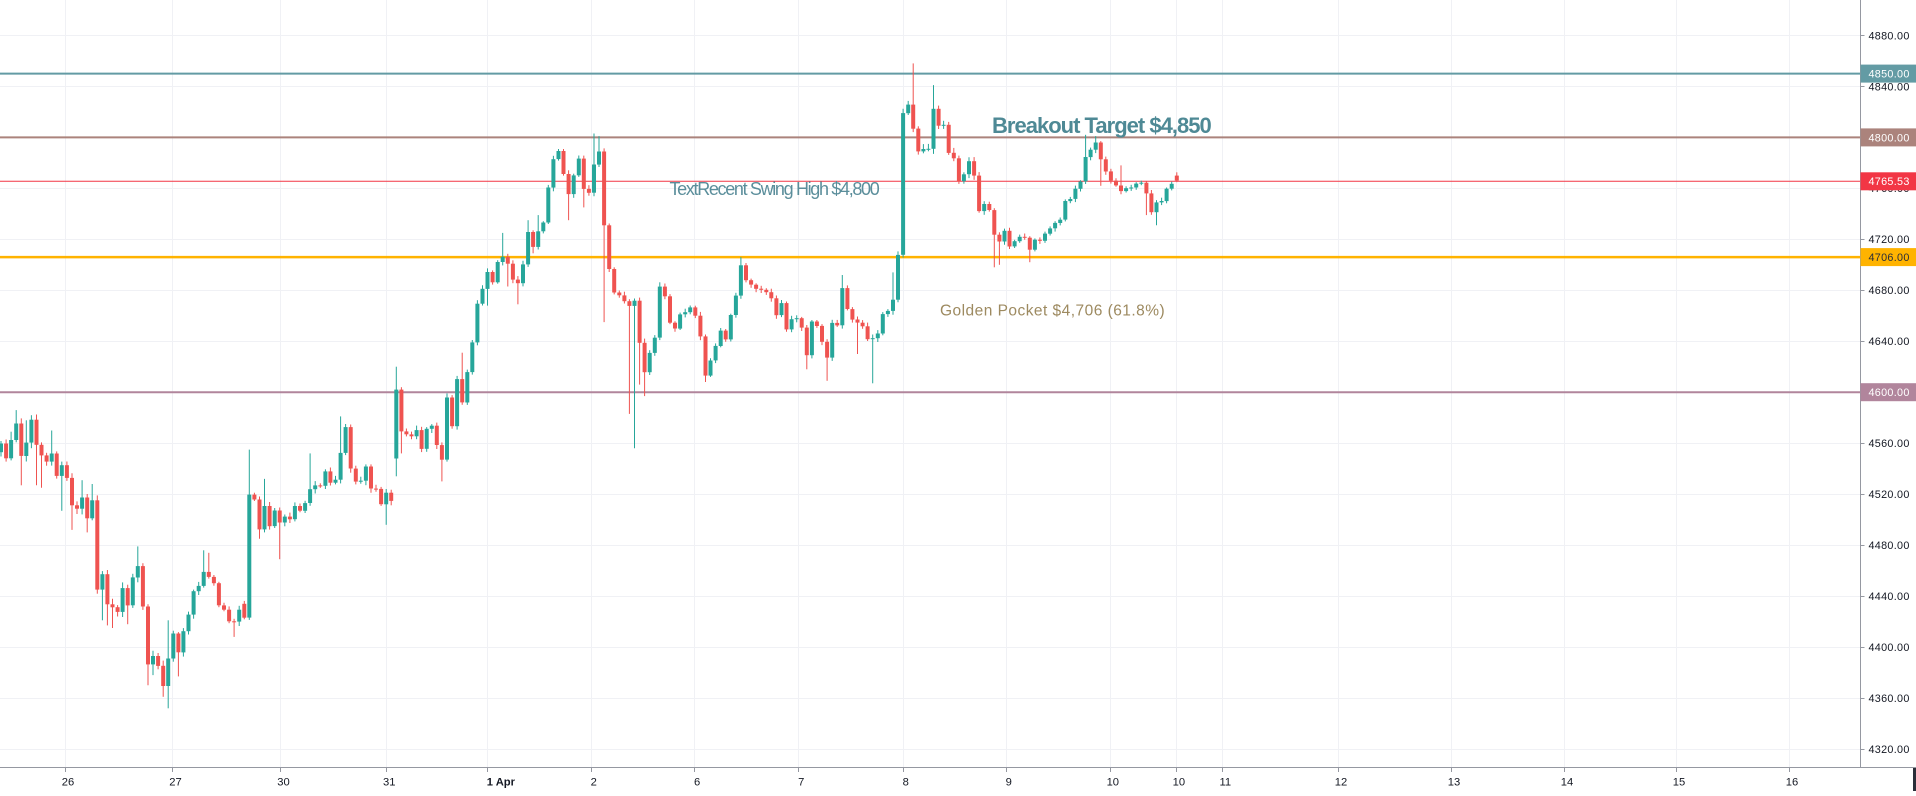 This screenshot has height=796, width=1916. What do you see at coordinates (1889, 495) in the screenshot?
I see `svg-text: 4520.00` at bounding box center [1889, 495].